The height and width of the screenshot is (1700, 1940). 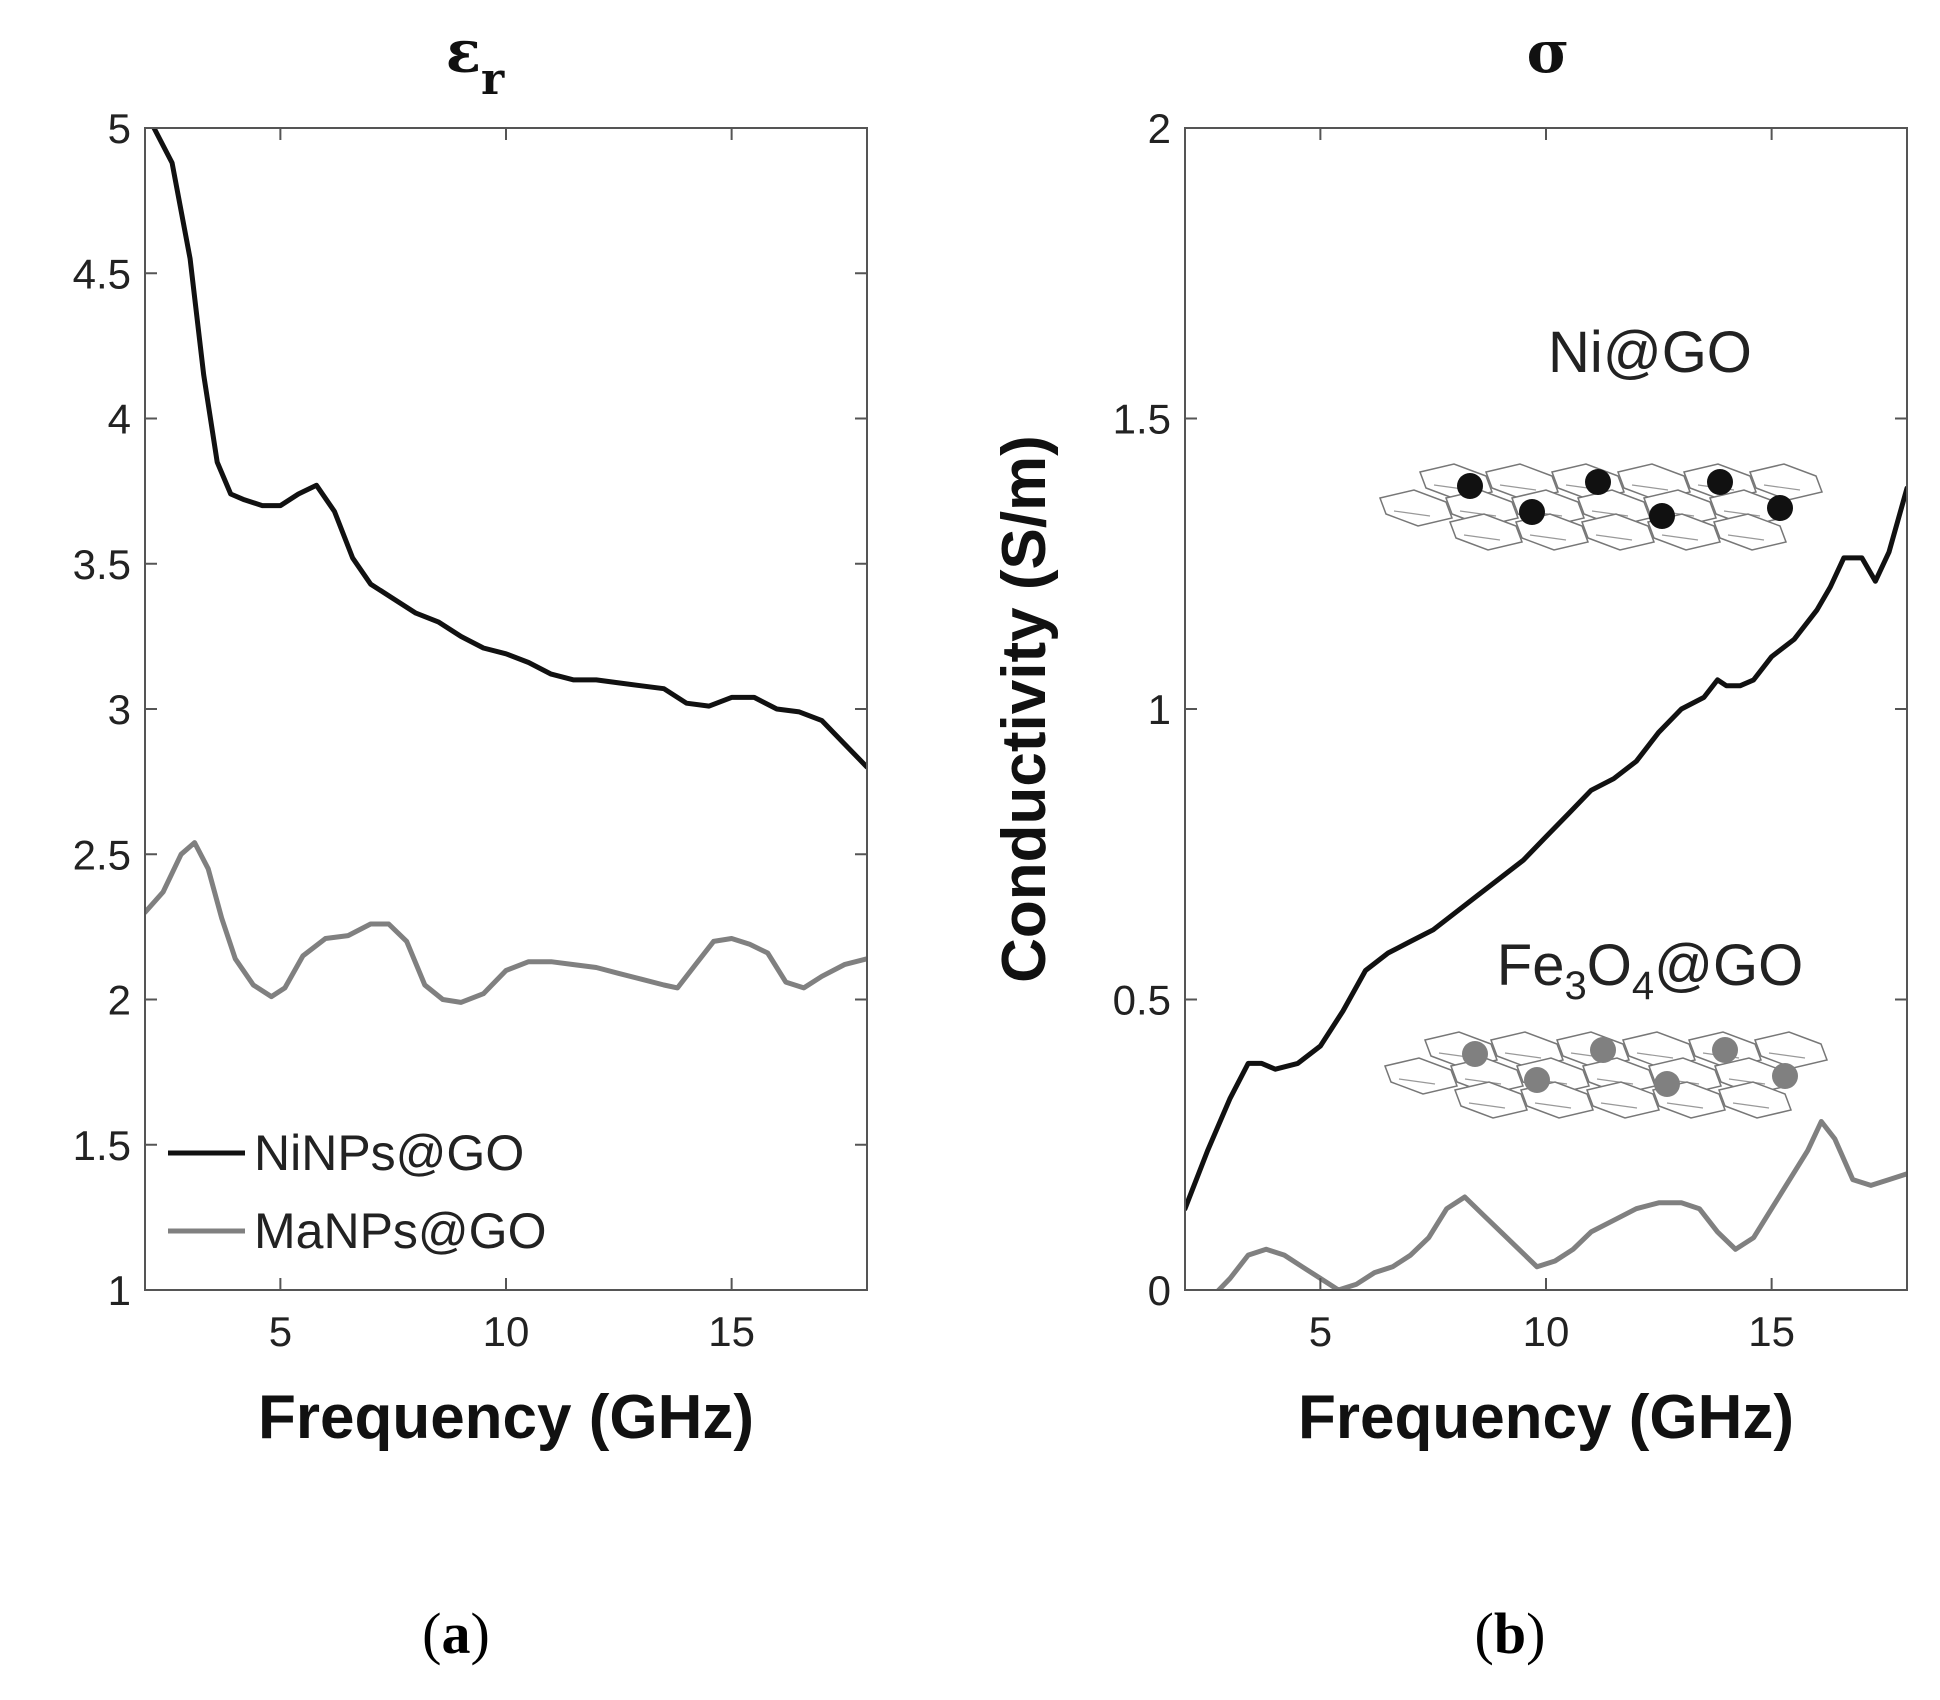 I want to click on panel-a-y-tick-label: 5, so click(x=119, y=128).